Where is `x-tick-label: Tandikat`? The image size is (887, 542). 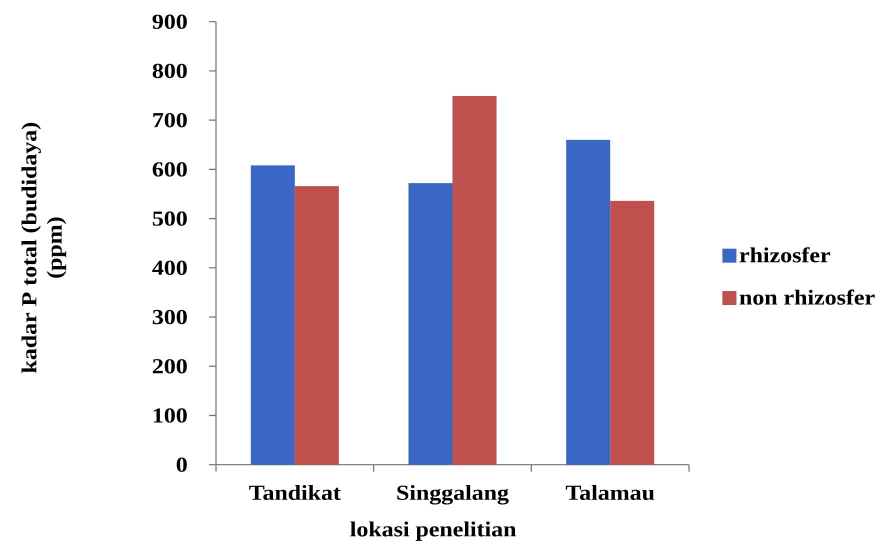
x-tick-label: Tandikat is located at coordinates (295, 492).